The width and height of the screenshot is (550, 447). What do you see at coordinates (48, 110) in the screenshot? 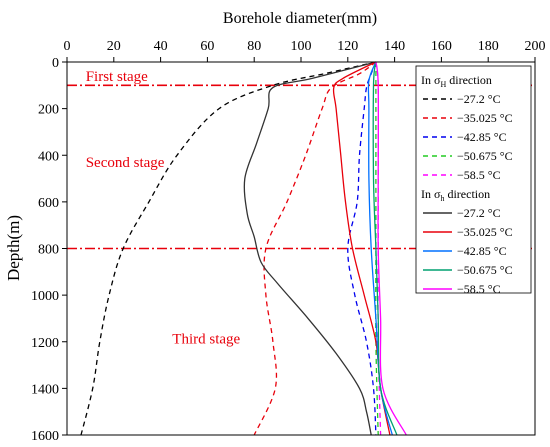
I see `y-tick-label: 200` at bounding box center [48, 110].